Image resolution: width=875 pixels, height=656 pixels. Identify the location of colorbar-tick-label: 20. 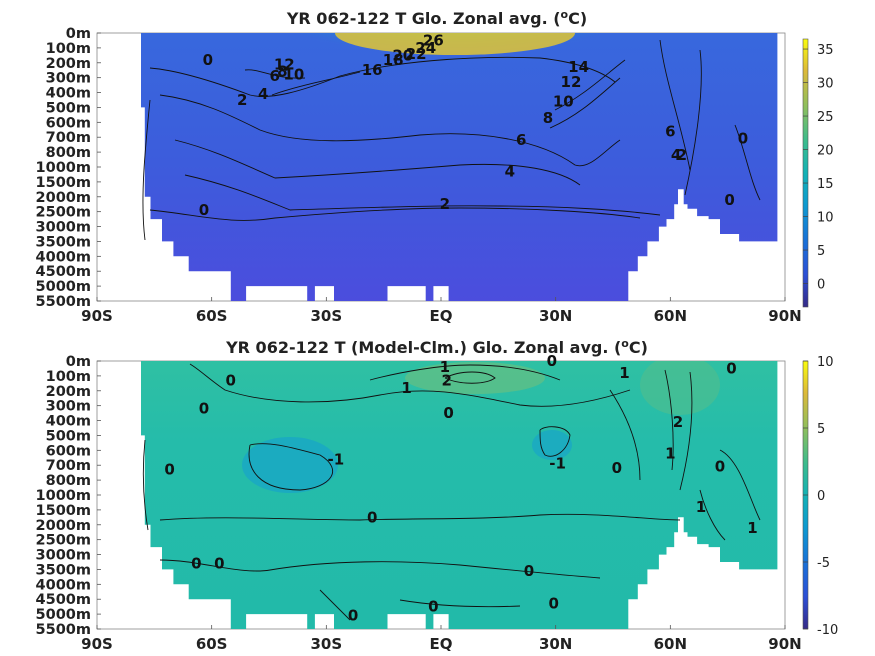
(825, 151).